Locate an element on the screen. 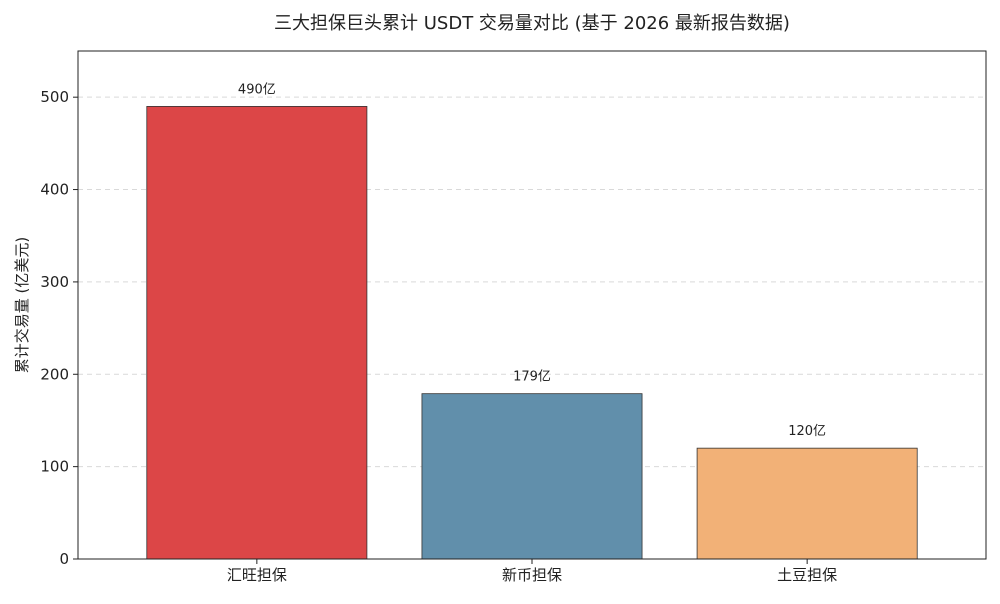 The image size is (1000, 604). y-tick-label: 400 is located at coordinates (54, 190).